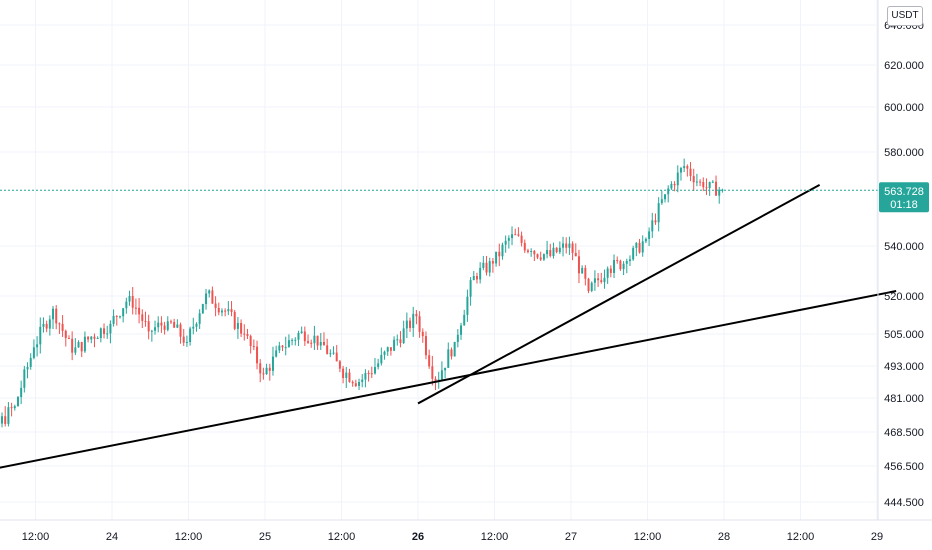  Describe the element at coordinates (112, 537) in the screenshot. I see `x-tick-label: 24` at that location.